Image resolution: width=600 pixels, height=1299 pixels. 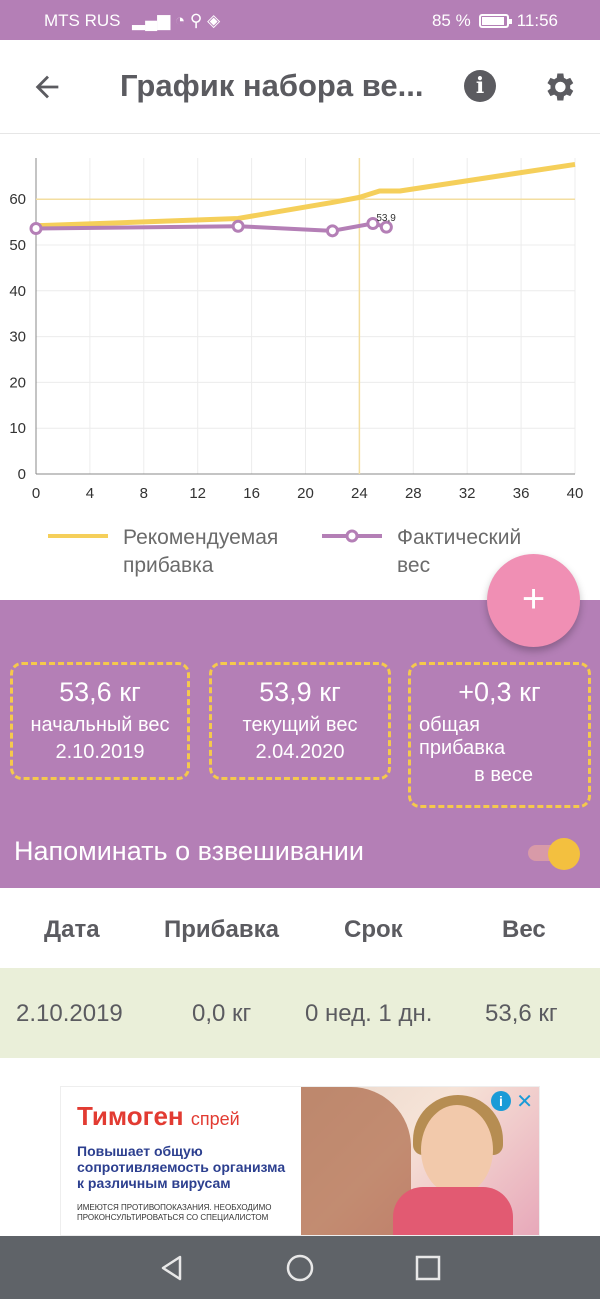 What do you see at coordinates (300, 752) in the screenshot?
I see `current-weight-date: 2.04.2020` at bounding box center [300, 752].